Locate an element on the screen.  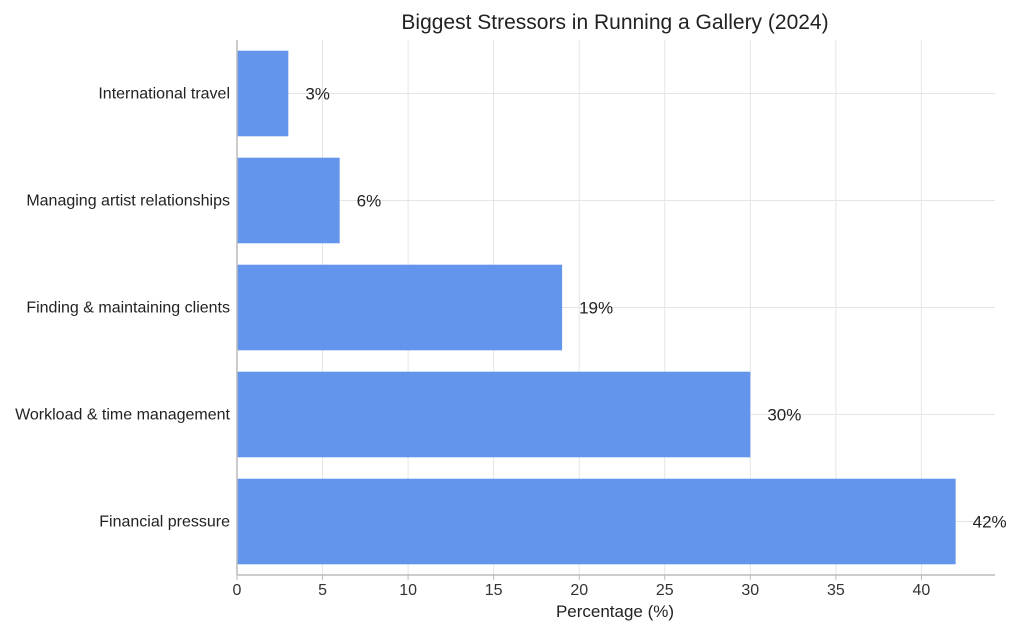
data-label: 3% is located at coordinates (317, 94).